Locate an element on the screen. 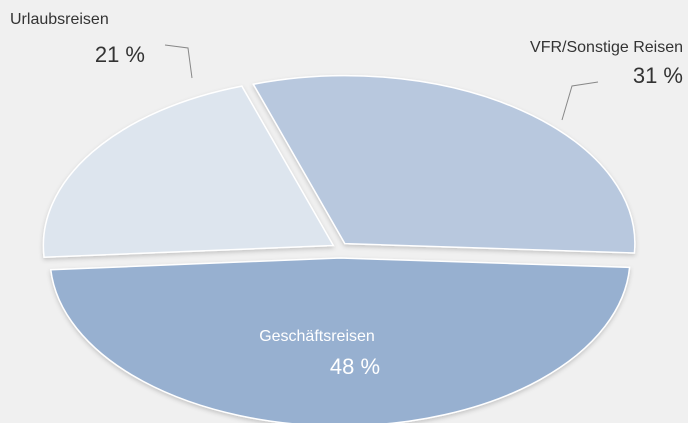  category-label: VFR/Sonstige Reisen is located at coordinates (606, 47).